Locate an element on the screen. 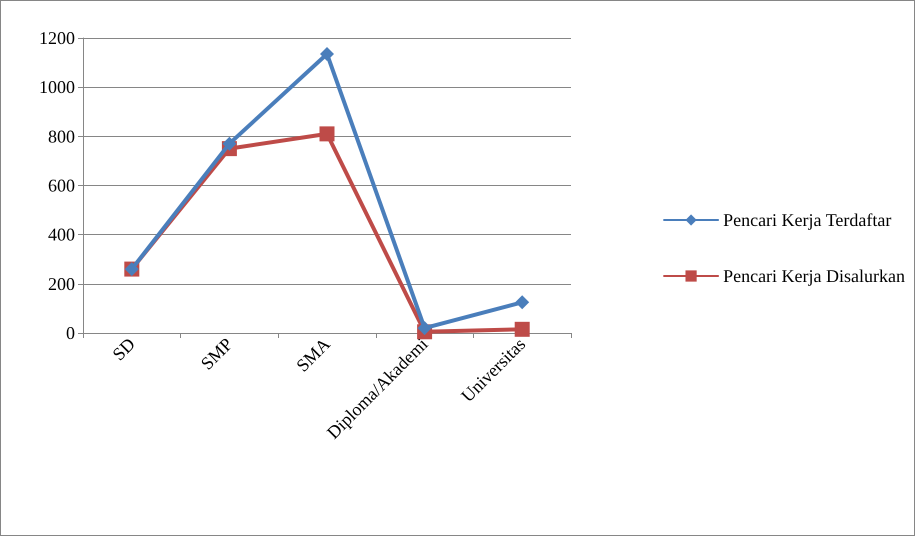 Image resolution: width=915 pixels, height=536 pixels. y-tick-label: 1000 is located at coordinates (57, 87).